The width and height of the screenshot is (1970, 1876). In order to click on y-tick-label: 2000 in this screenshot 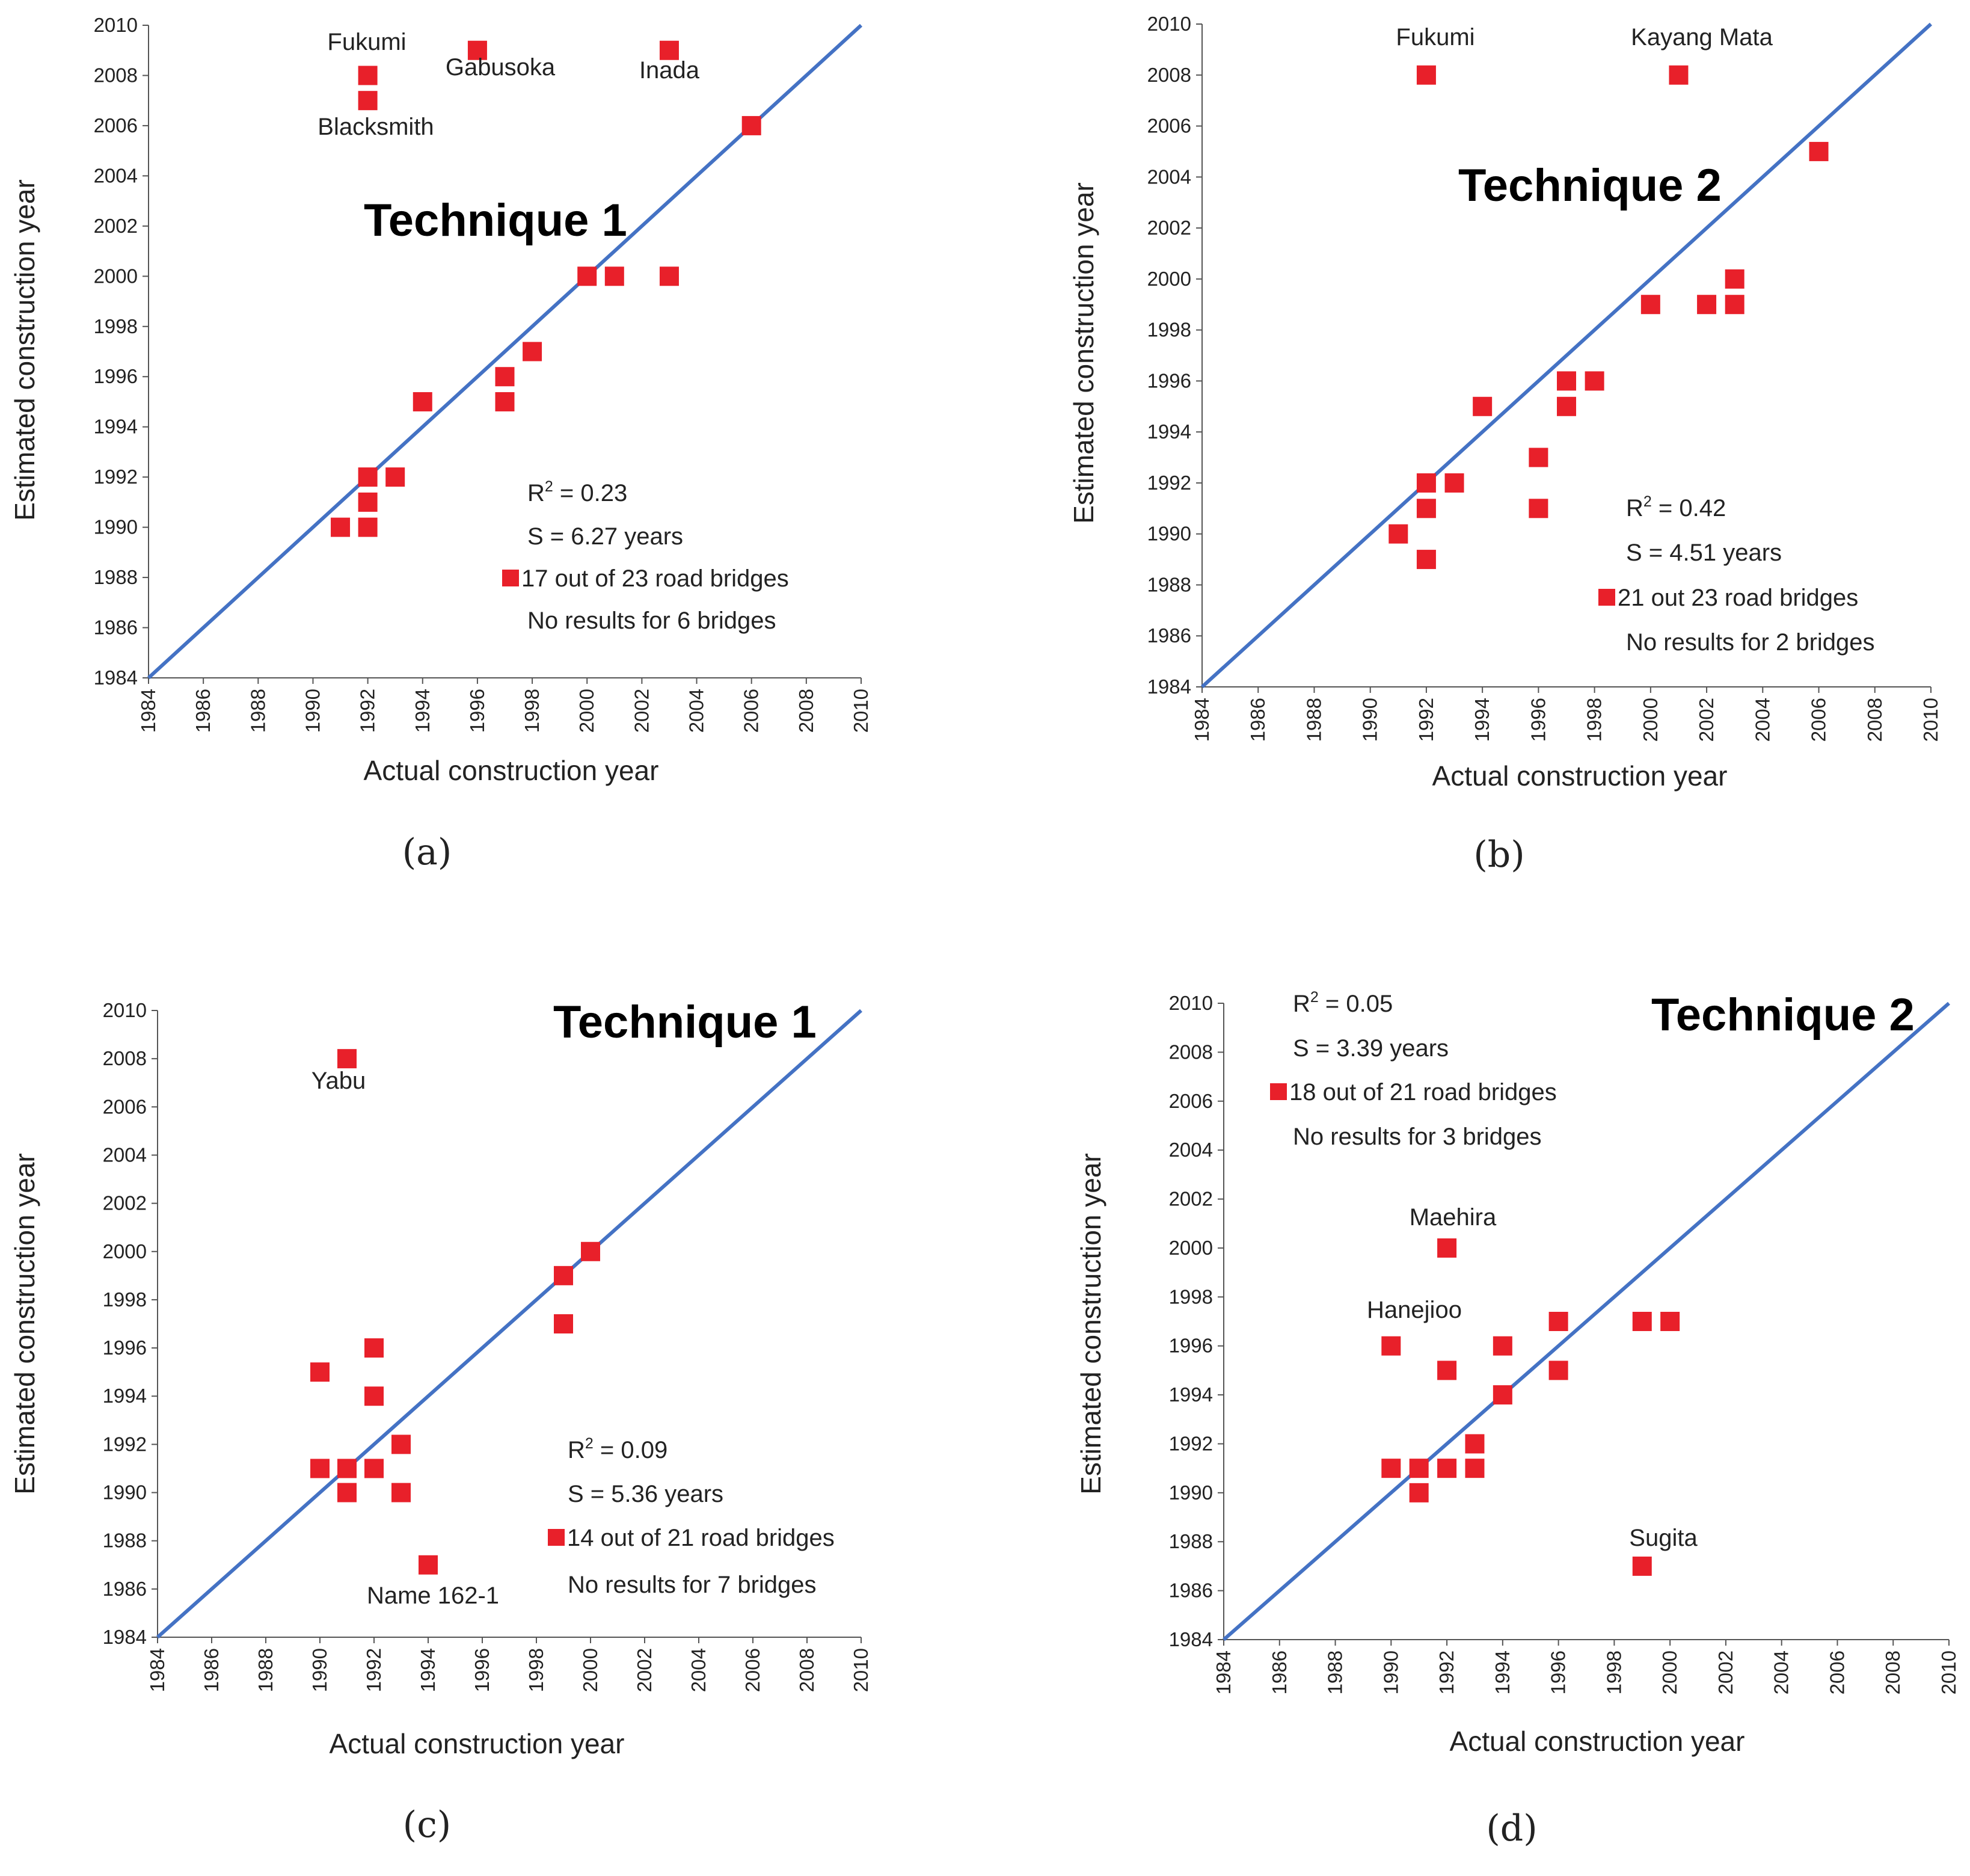, I will do `click(1169, 279)`.